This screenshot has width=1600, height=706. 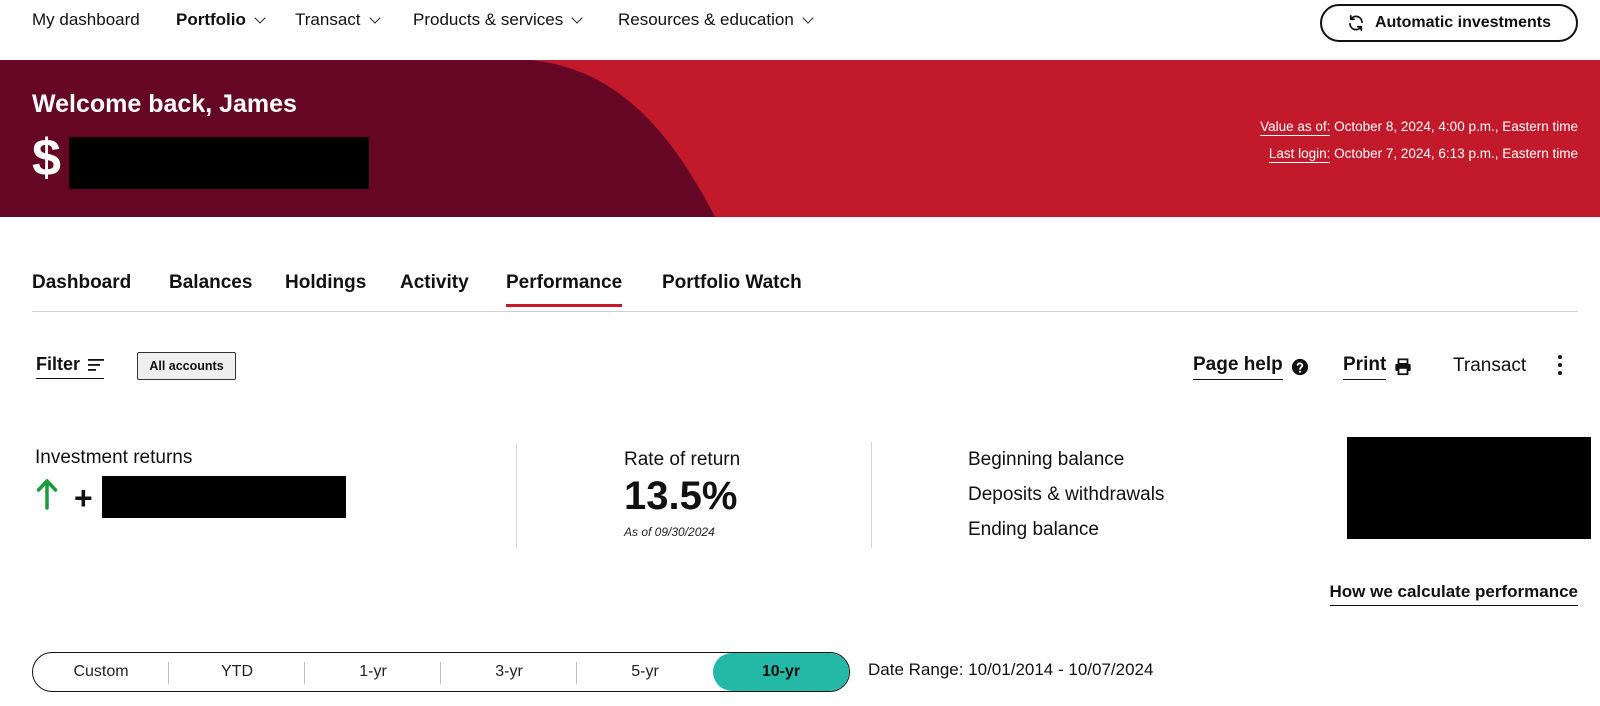 I want to click on tab-balances: Balances, so click(x=211, y=282).